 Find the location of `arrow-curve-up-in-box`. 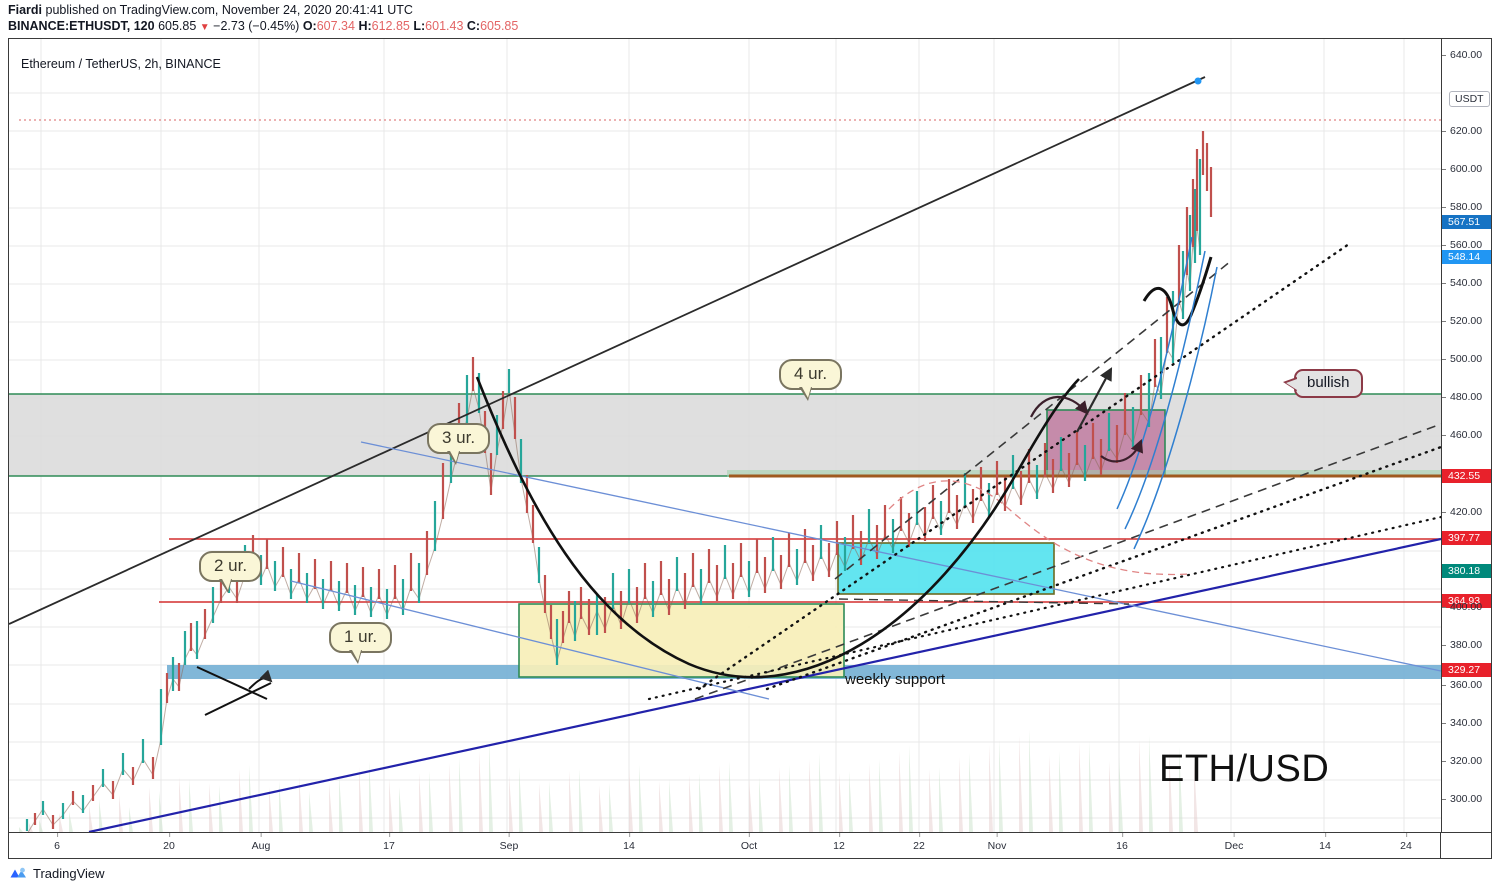

arrow-curve-up-in-box is located at coordinates (1122, 450).